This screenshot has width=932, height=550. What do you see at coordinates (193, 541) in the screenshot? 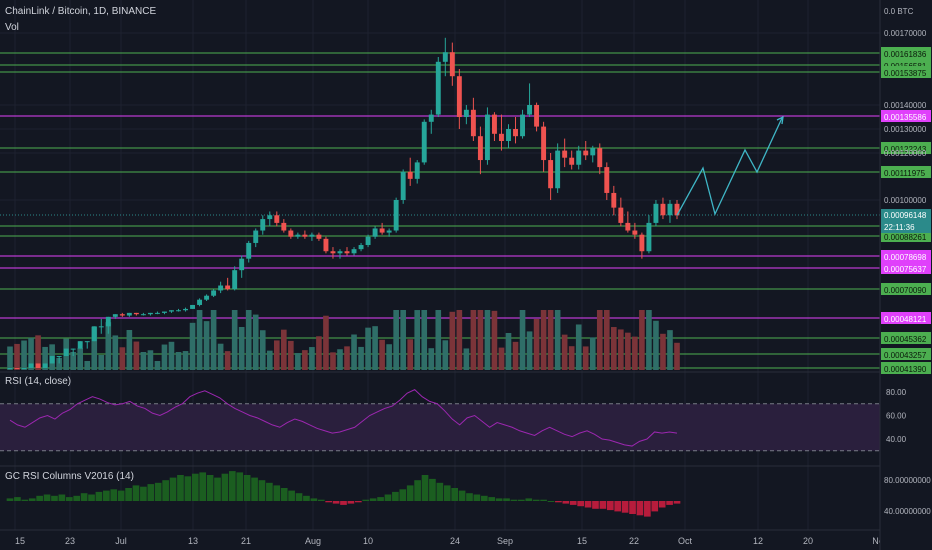
I see `time-tick-label: 13` at bounding box center [193, 541].